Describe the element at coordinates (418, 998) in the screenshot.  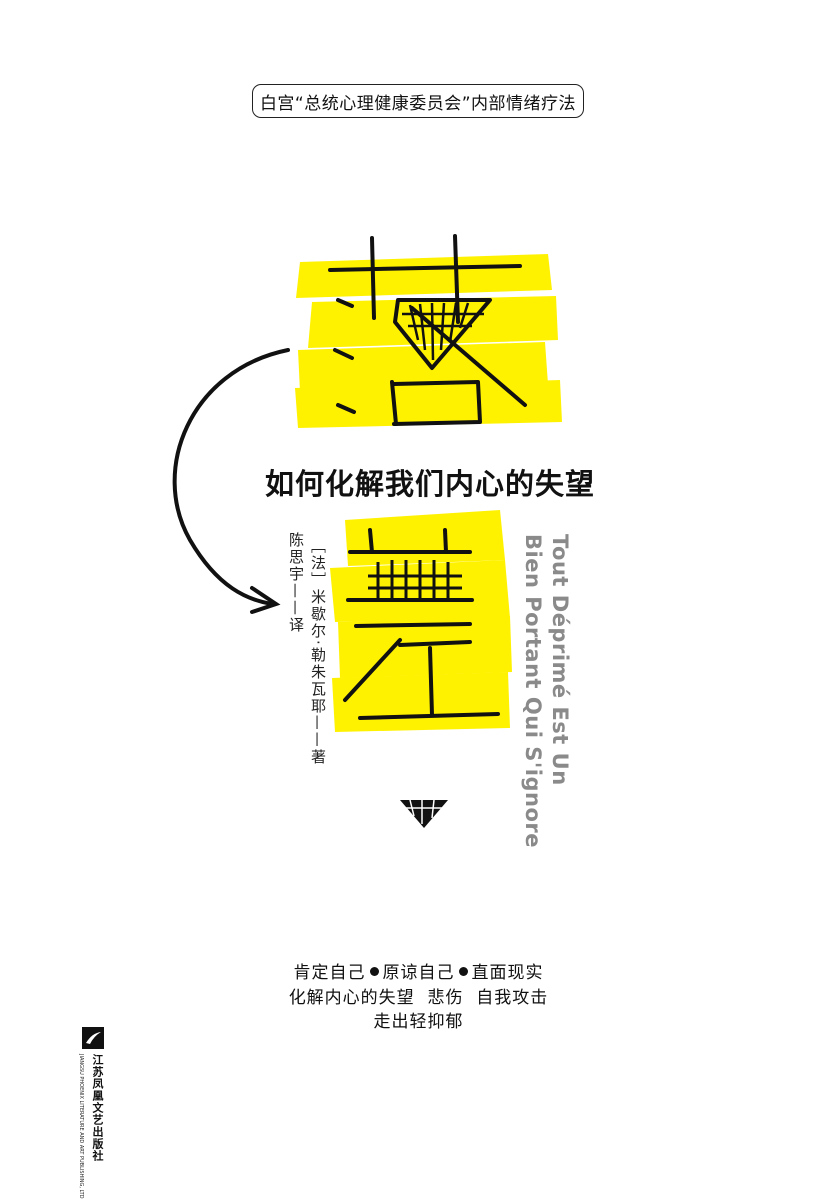
I see `blurb-line-2: 化解内心的失望 悲伤 自我攻击` at that location.